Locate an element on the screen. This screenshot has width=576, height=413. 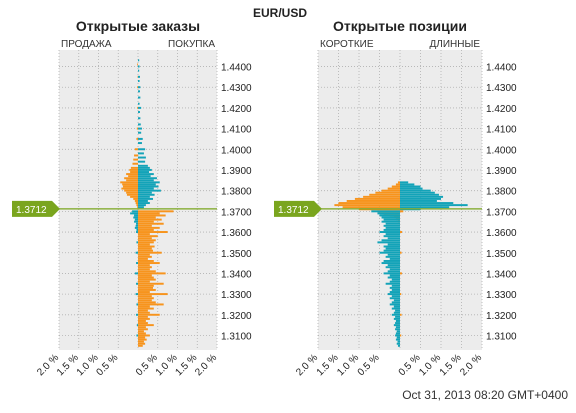
x-tick-label: 1.5 % is located at coordinates (187, 365).